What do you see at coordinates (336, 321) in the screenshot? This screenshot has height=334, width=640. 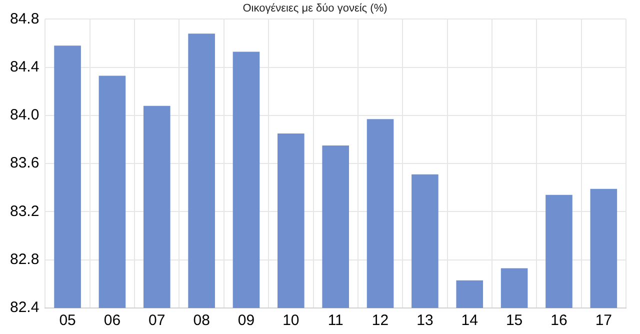 I see `x-tick-label: 11` at bounding box center [336, 321].